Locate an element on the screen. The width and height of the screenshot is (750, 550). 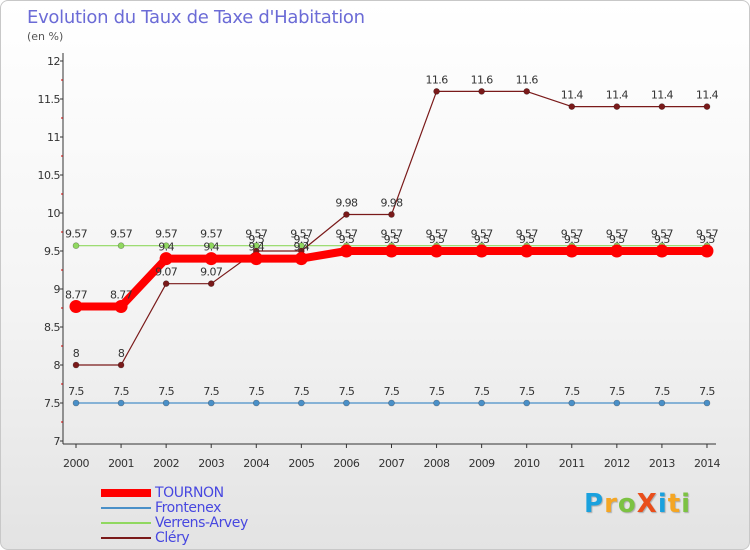
y-tick-label: 7 is located at coordinates (57, 441).